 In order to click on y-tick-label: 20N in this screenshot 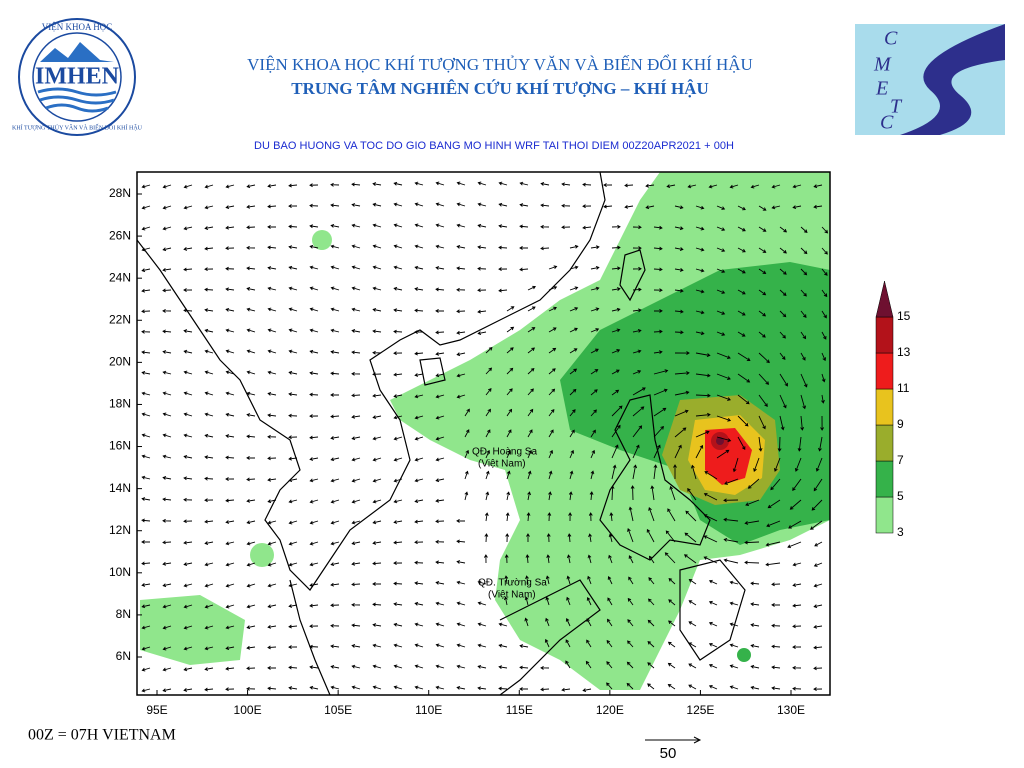, I will do `click(120, 362)`.